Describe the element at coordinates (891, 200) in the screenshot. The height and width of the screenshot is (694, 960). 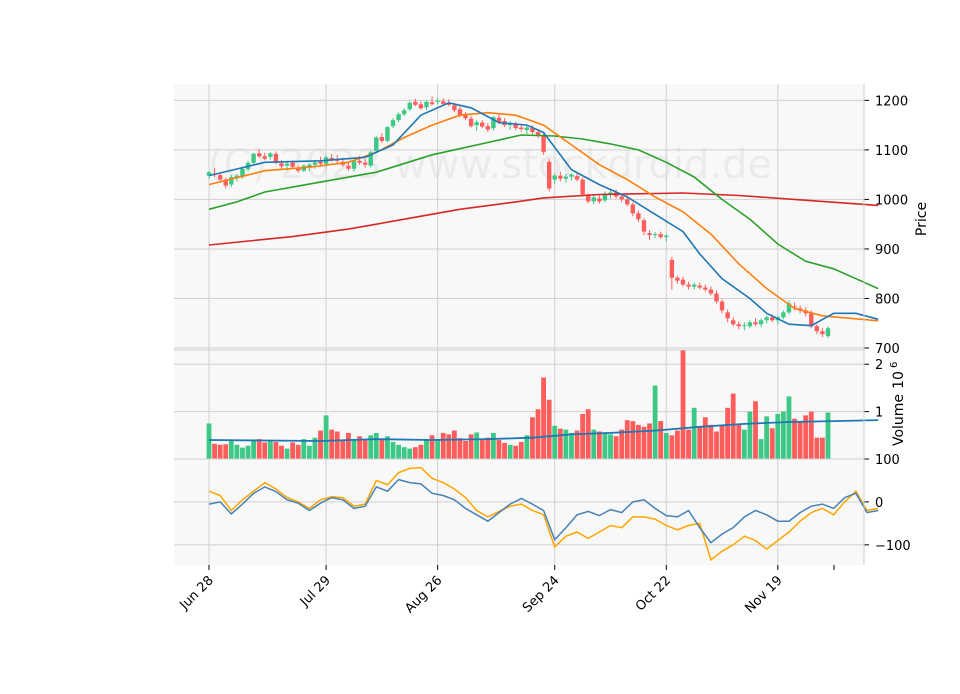
I see `price-tick-label: 1000` at that location.